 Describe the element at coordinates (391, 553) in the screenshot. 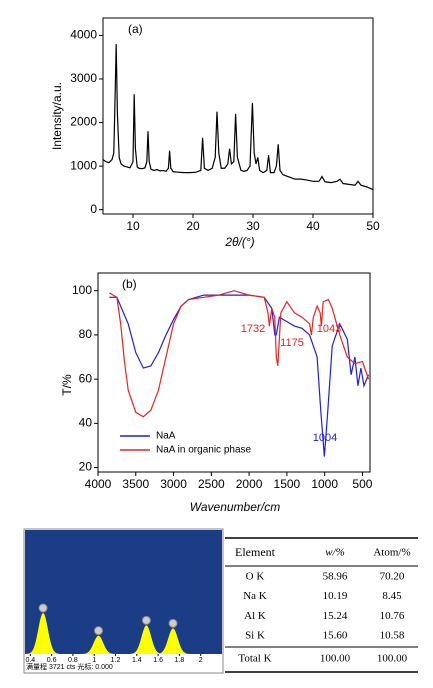

I see `header-cell: Atom/%` at that location.